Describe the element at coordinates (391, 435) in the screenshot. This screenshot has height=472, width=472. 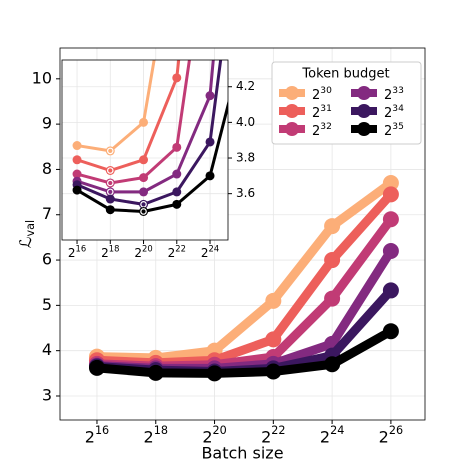
I see `x-tick-label: 226` at that location.